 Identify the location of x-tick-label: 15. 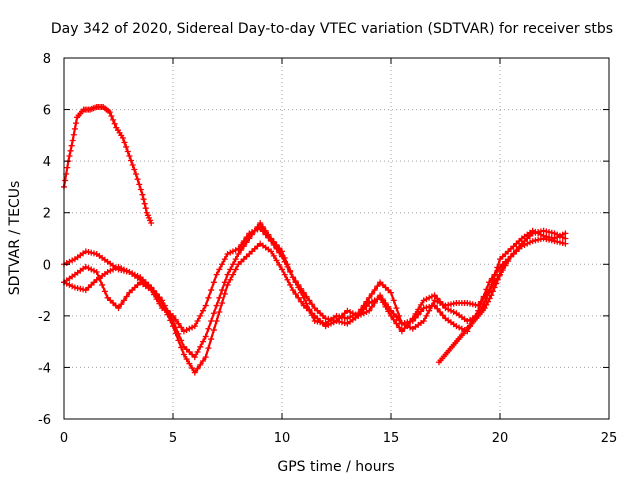
(391, 438).